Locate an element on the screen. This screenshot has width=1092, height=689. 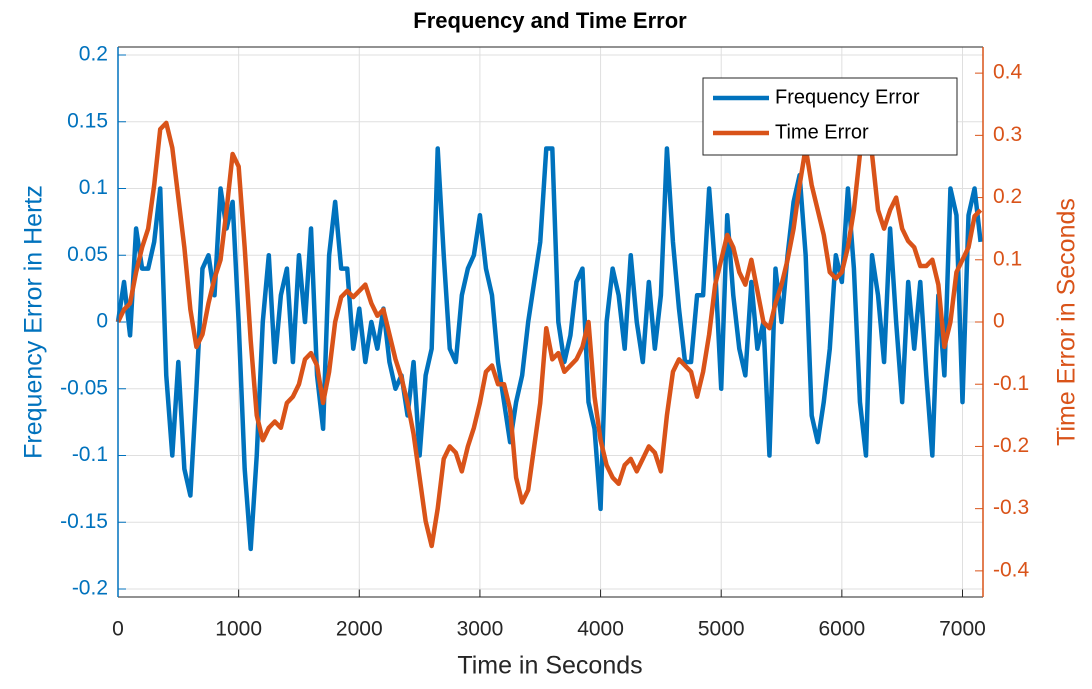
y2-axis-label: Time Error in Seconds is located at coordinates (1067, 322).